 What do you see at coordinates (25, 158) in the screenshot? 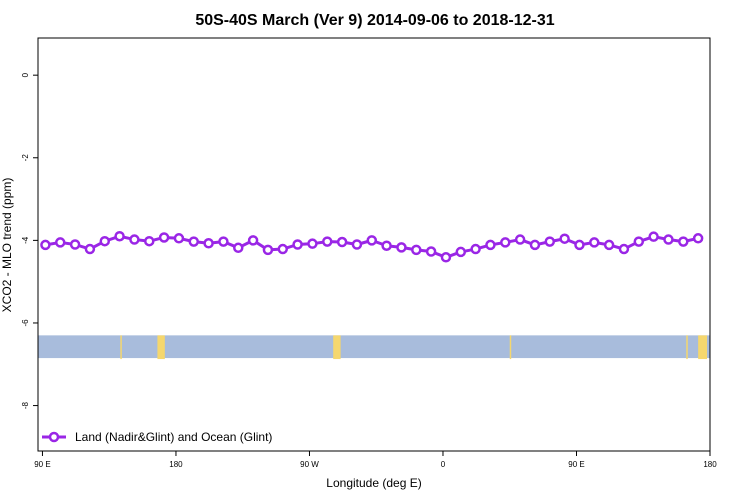
I see `y-tick-label: -2` at bounding box center [25, 158].